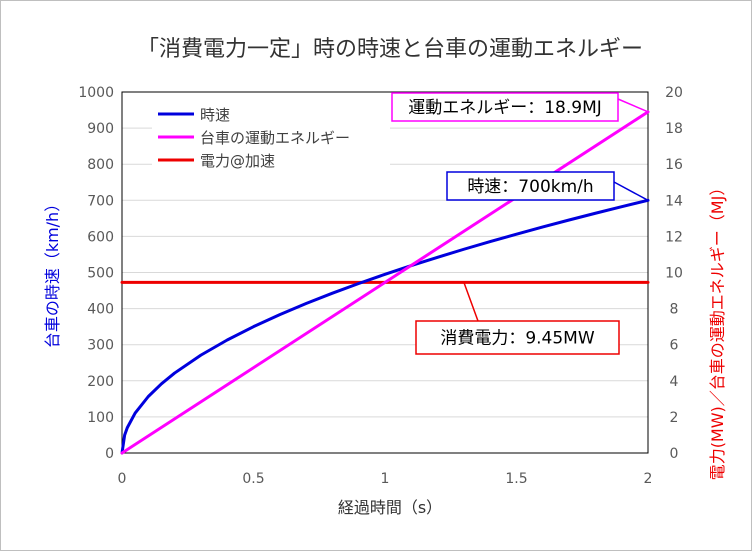 The height and width of the screenshot is (555, 752). Describe the element at coordinates (275, 138) in the screenshot. I see `legend-label-1: 台車の運動エネルギー` at that location.